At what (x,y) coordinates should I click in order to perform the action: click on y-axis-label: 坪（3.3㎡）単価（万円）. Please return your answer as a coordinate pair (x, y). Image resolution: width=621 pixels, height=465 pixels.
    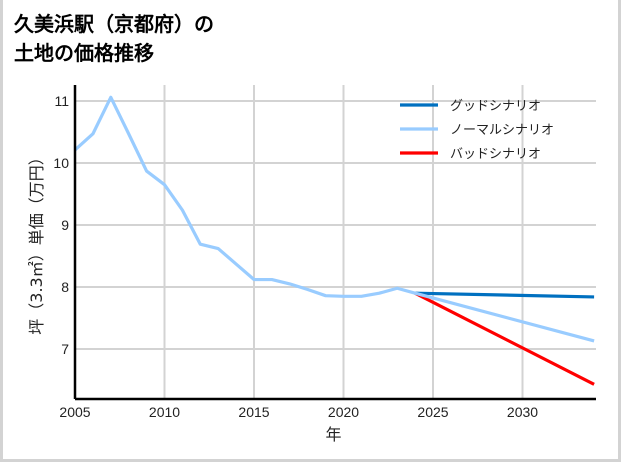
    Looking at the image, I should click on (36, 241).